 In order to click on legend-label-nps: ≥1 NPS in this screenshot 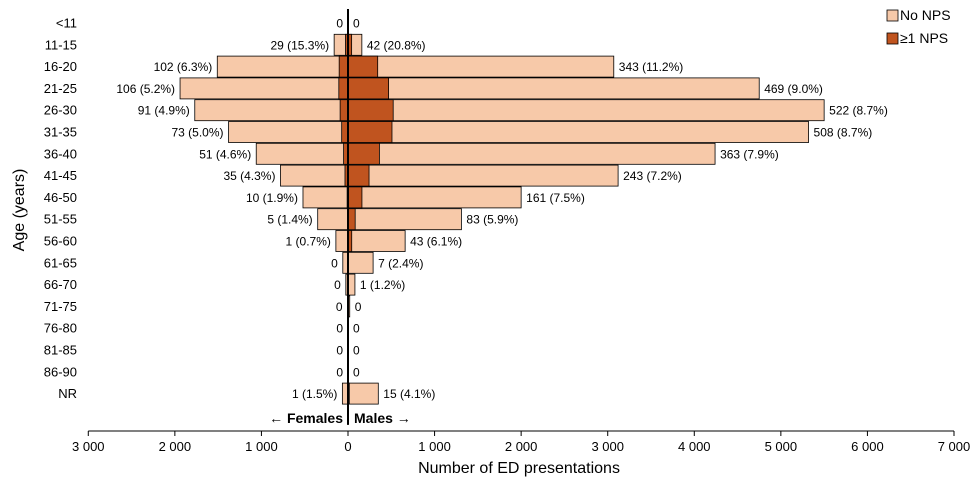, I will do `click(924, 38)`.